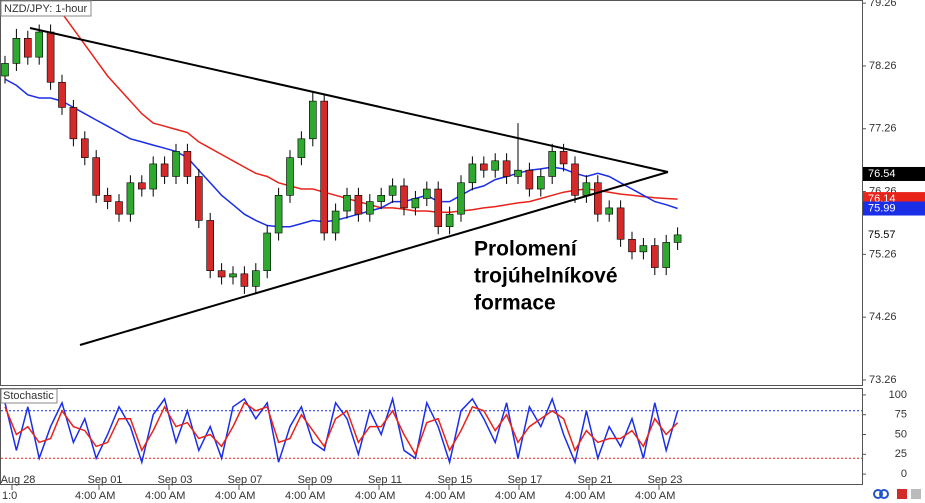 Image resolution: width=925 pixels, height=503 pixels. What do you see at coordinates (385, 480) in the screenshot?
I see `x-date-label: Sep 11` at bounding box center [385, 480].